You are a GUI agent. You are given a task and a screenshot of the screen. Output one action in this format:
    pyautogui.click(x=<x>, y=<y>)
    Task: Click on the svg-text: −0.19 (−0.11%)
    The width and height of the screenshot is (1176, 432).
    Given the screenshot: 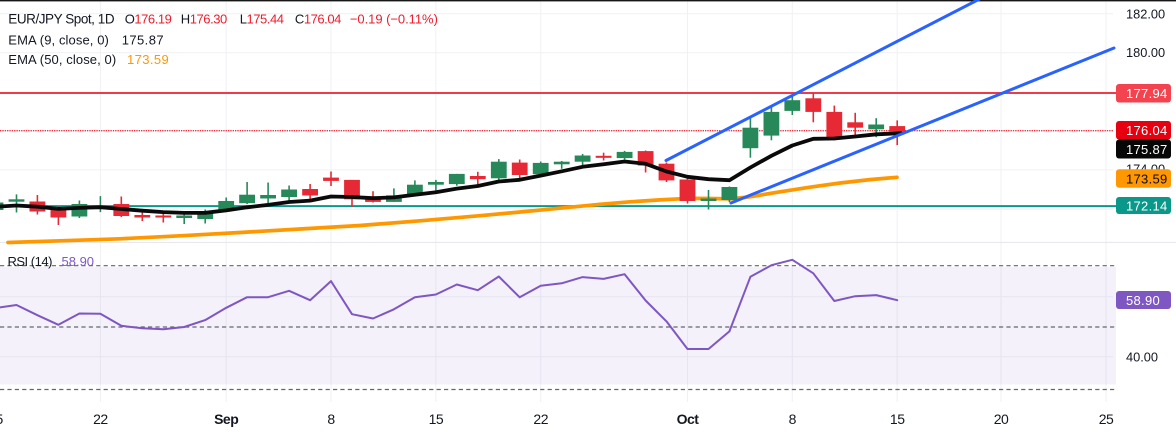 What is the action you would take?
    pyautogui.click(x=394, y=19)
    